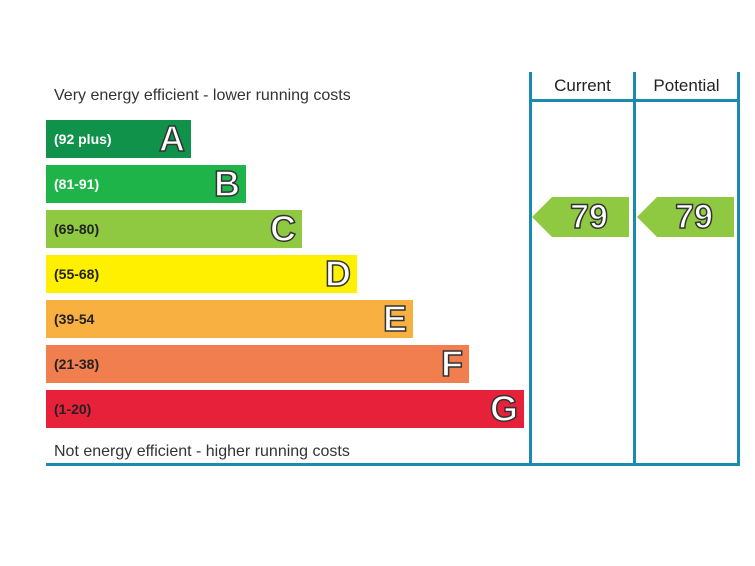 The height and width of the screenshot is (566, 755). Describe the element at coordinates (174, 228) in the screenshot. I see `band-c: (69-80) C` at that location.